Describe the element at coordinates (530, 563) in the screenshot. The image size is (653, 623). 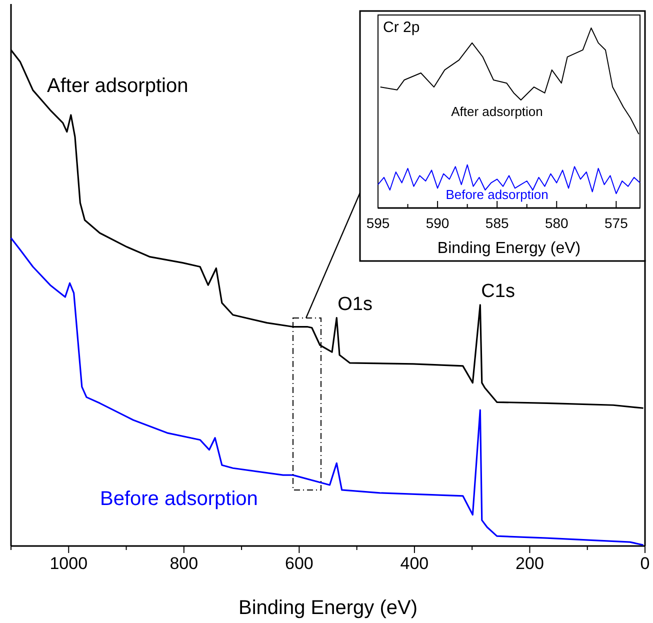
I see `x-tick-label: 200` at that location.